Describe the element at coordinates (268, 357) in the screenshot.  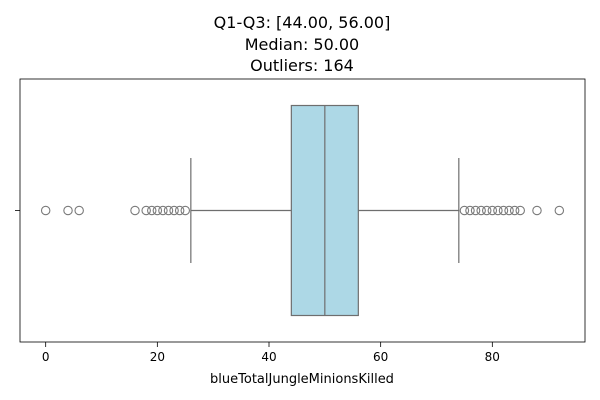
I see `x-tick-label: 40` at that location.